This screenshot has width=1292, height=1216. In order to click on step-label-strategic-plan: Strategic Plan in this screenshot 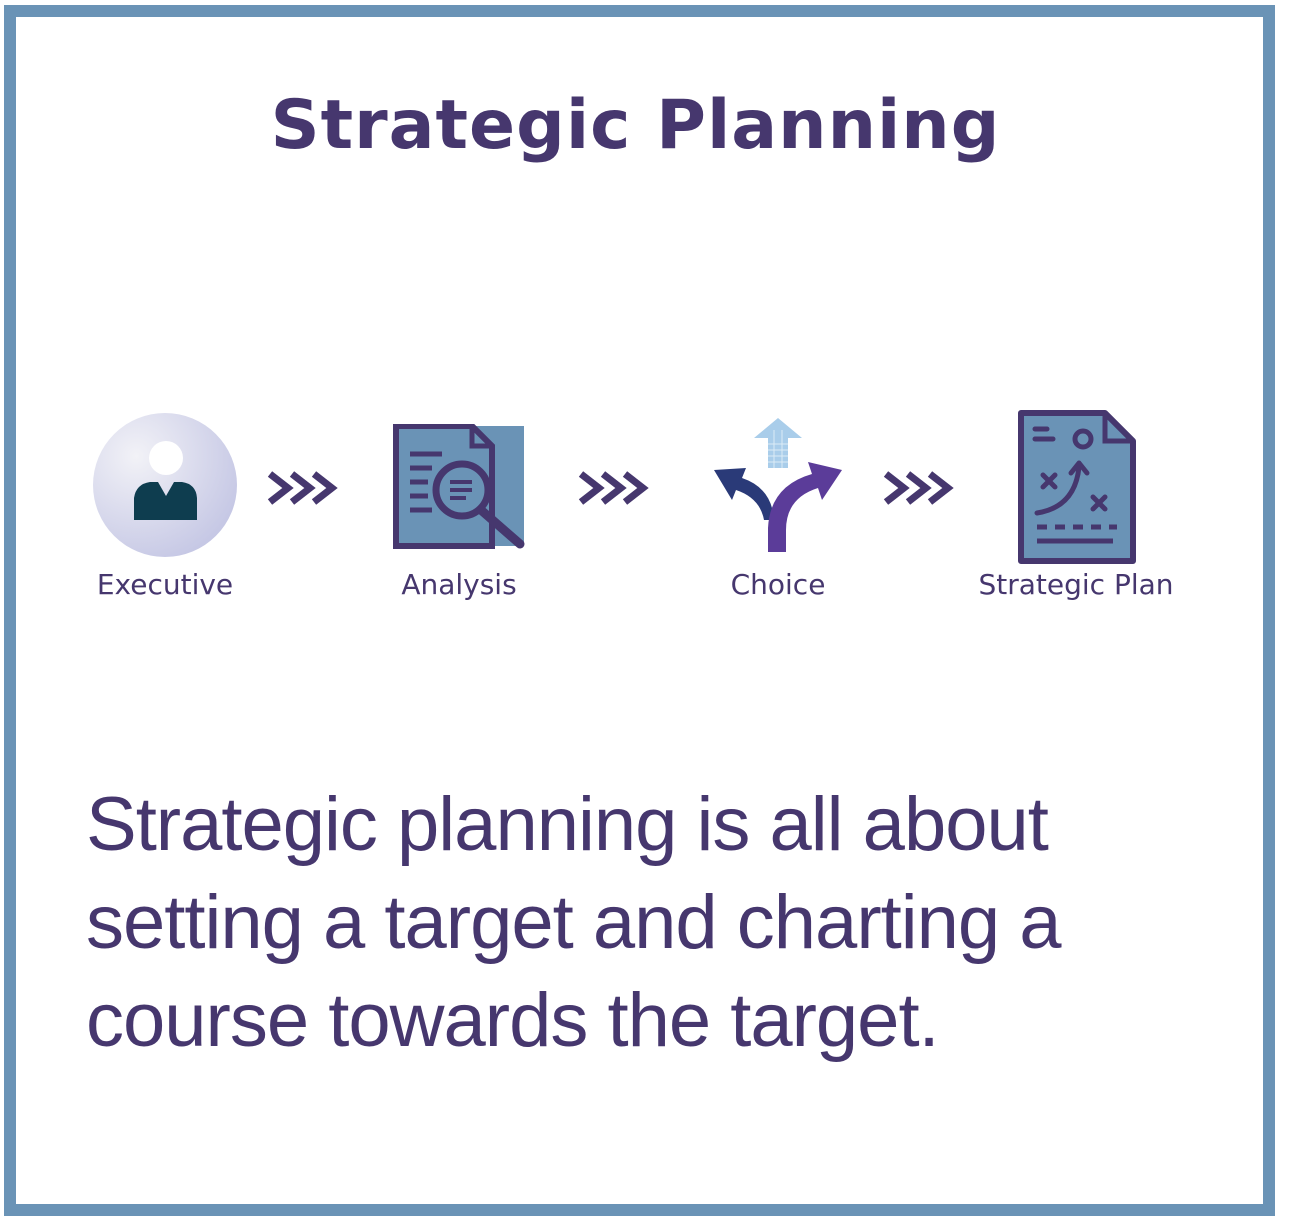, I will do `click(1076, 584)`.